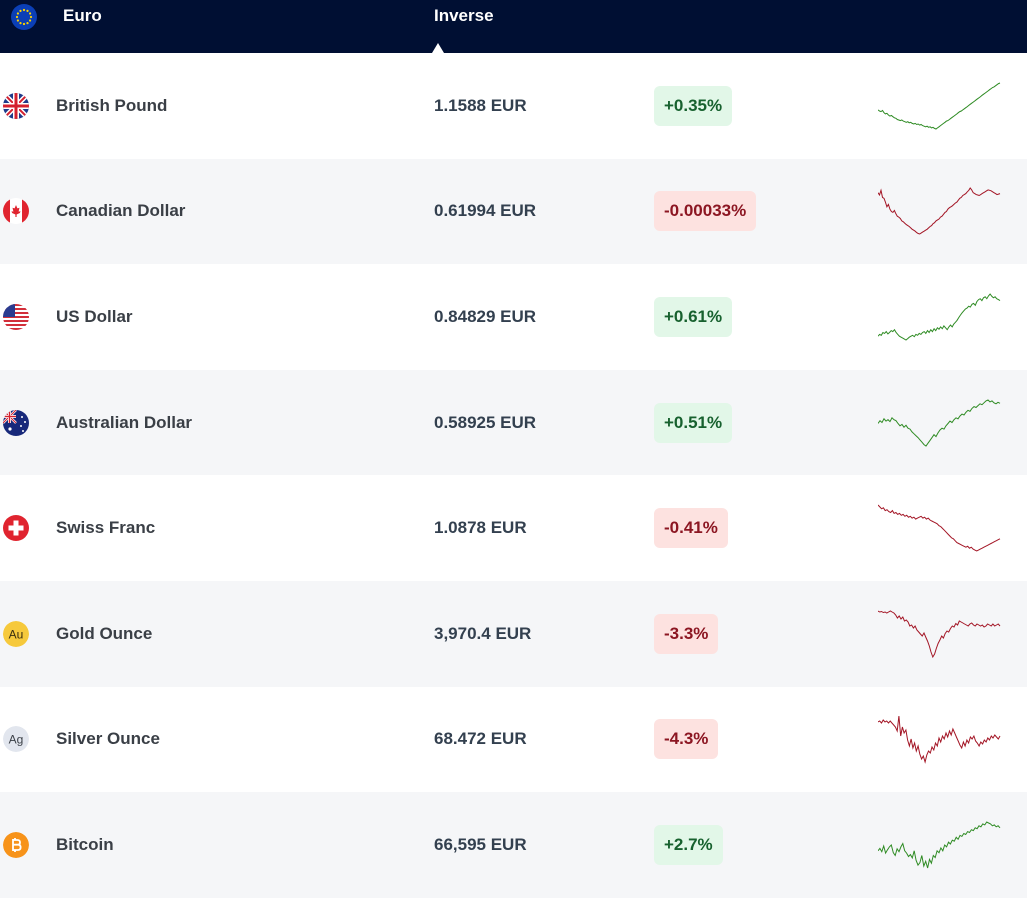 This screenshot has width=1027, height=898. I want to click on currency-row-canadian-dollar: Canadian Dollar 0.61994 EUR -0.00033%, so click(513, 211).